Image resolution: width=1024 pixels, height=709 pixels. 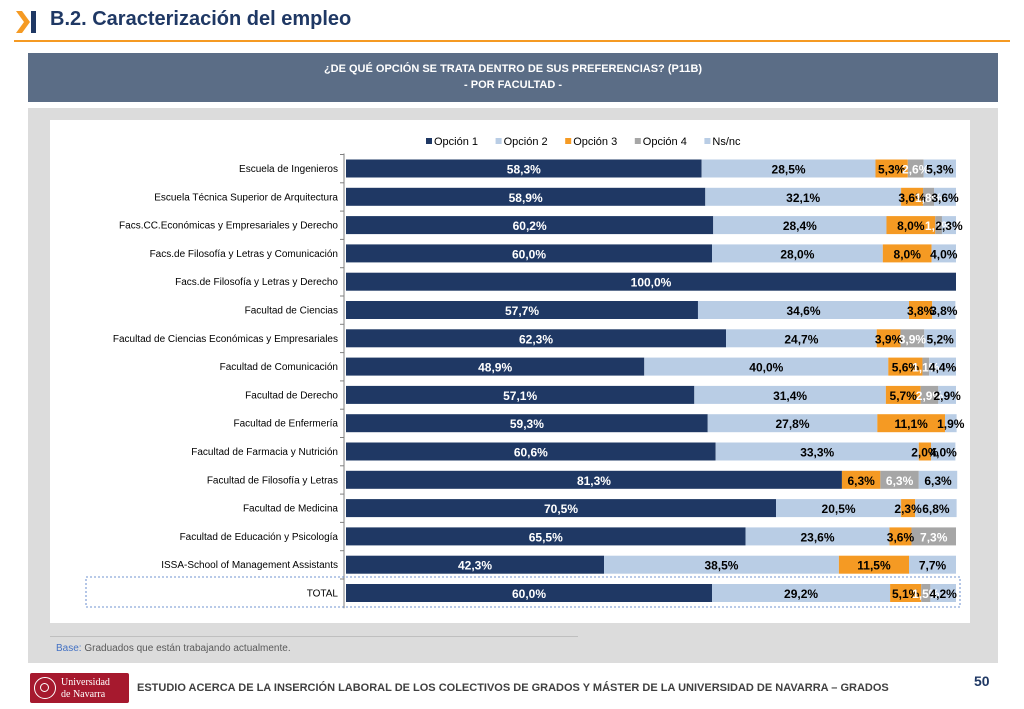 I want to click on category-label: TOTAL, so click(x=323, y=594).